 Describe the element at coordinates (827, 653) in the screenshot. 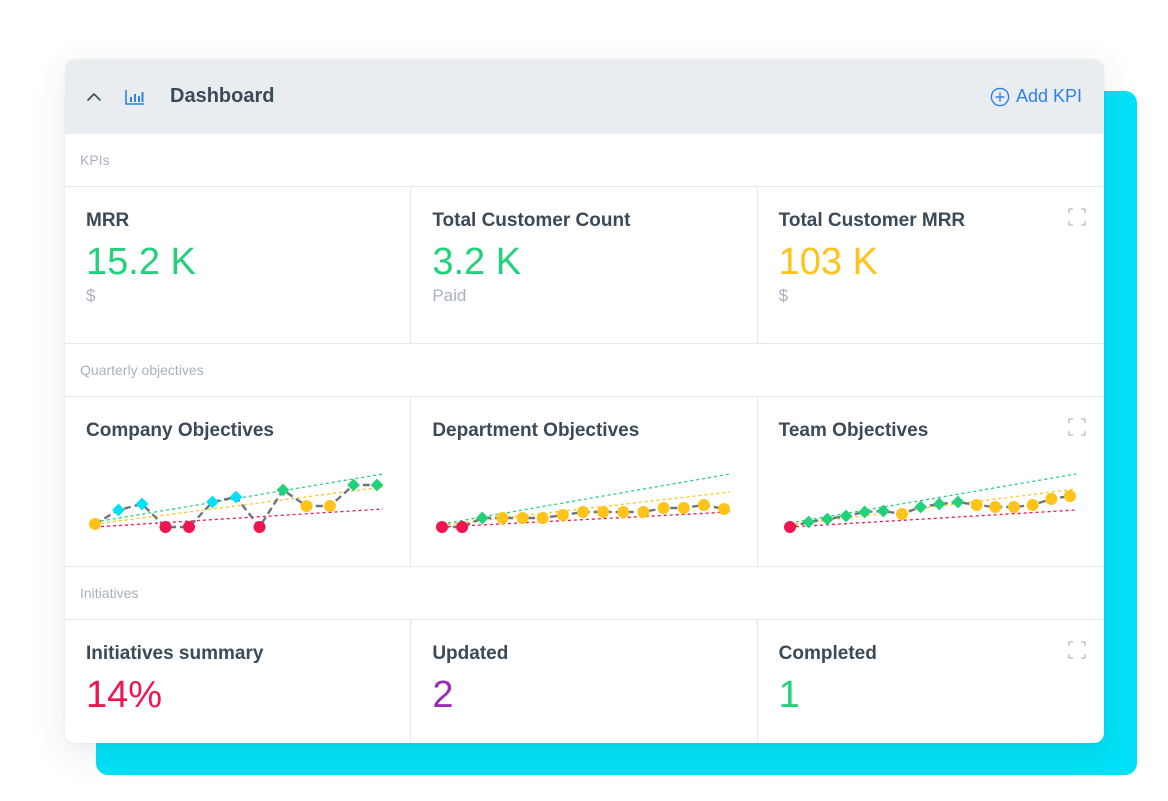

I see `initiative-title: Completed` at that location.